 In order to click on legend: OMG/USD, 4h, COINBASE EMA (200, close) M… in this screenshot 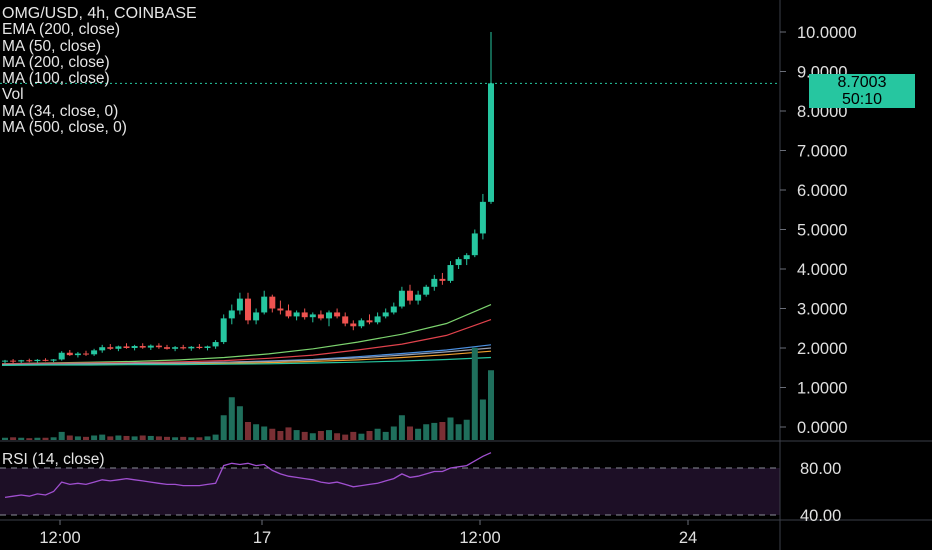, I will do `click(99, 71)`.